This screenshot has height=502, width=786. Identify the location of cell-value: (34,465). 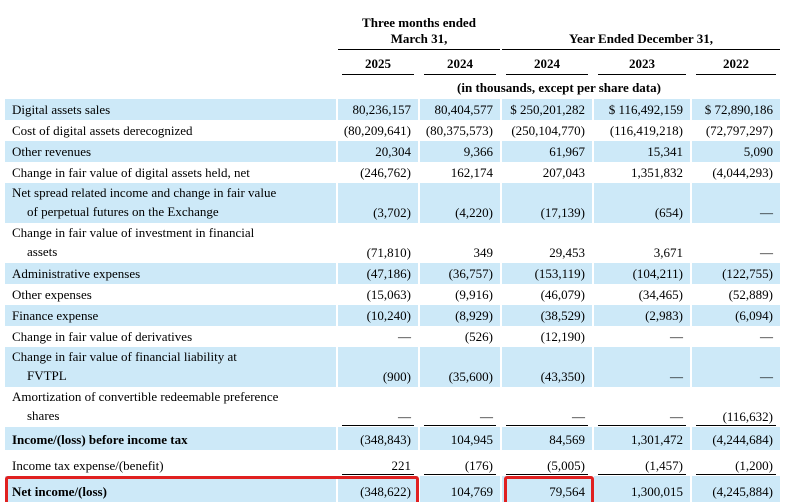
(638, 295).